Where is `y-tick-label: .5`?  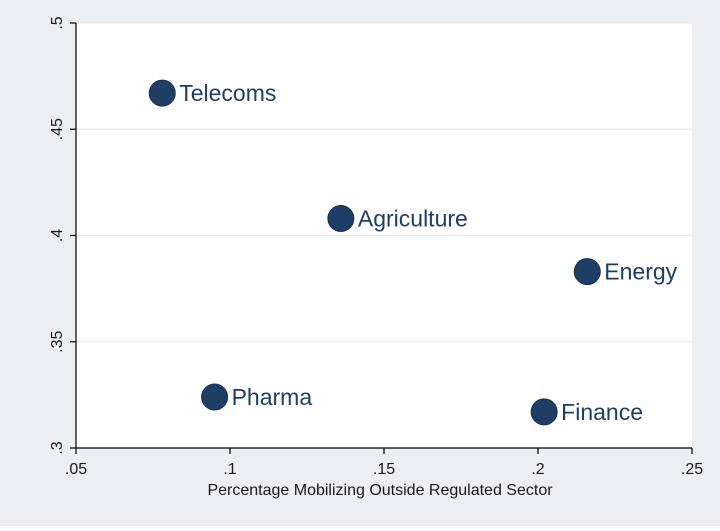
y-tick-label: .5 is located at coordinates (57, 22).